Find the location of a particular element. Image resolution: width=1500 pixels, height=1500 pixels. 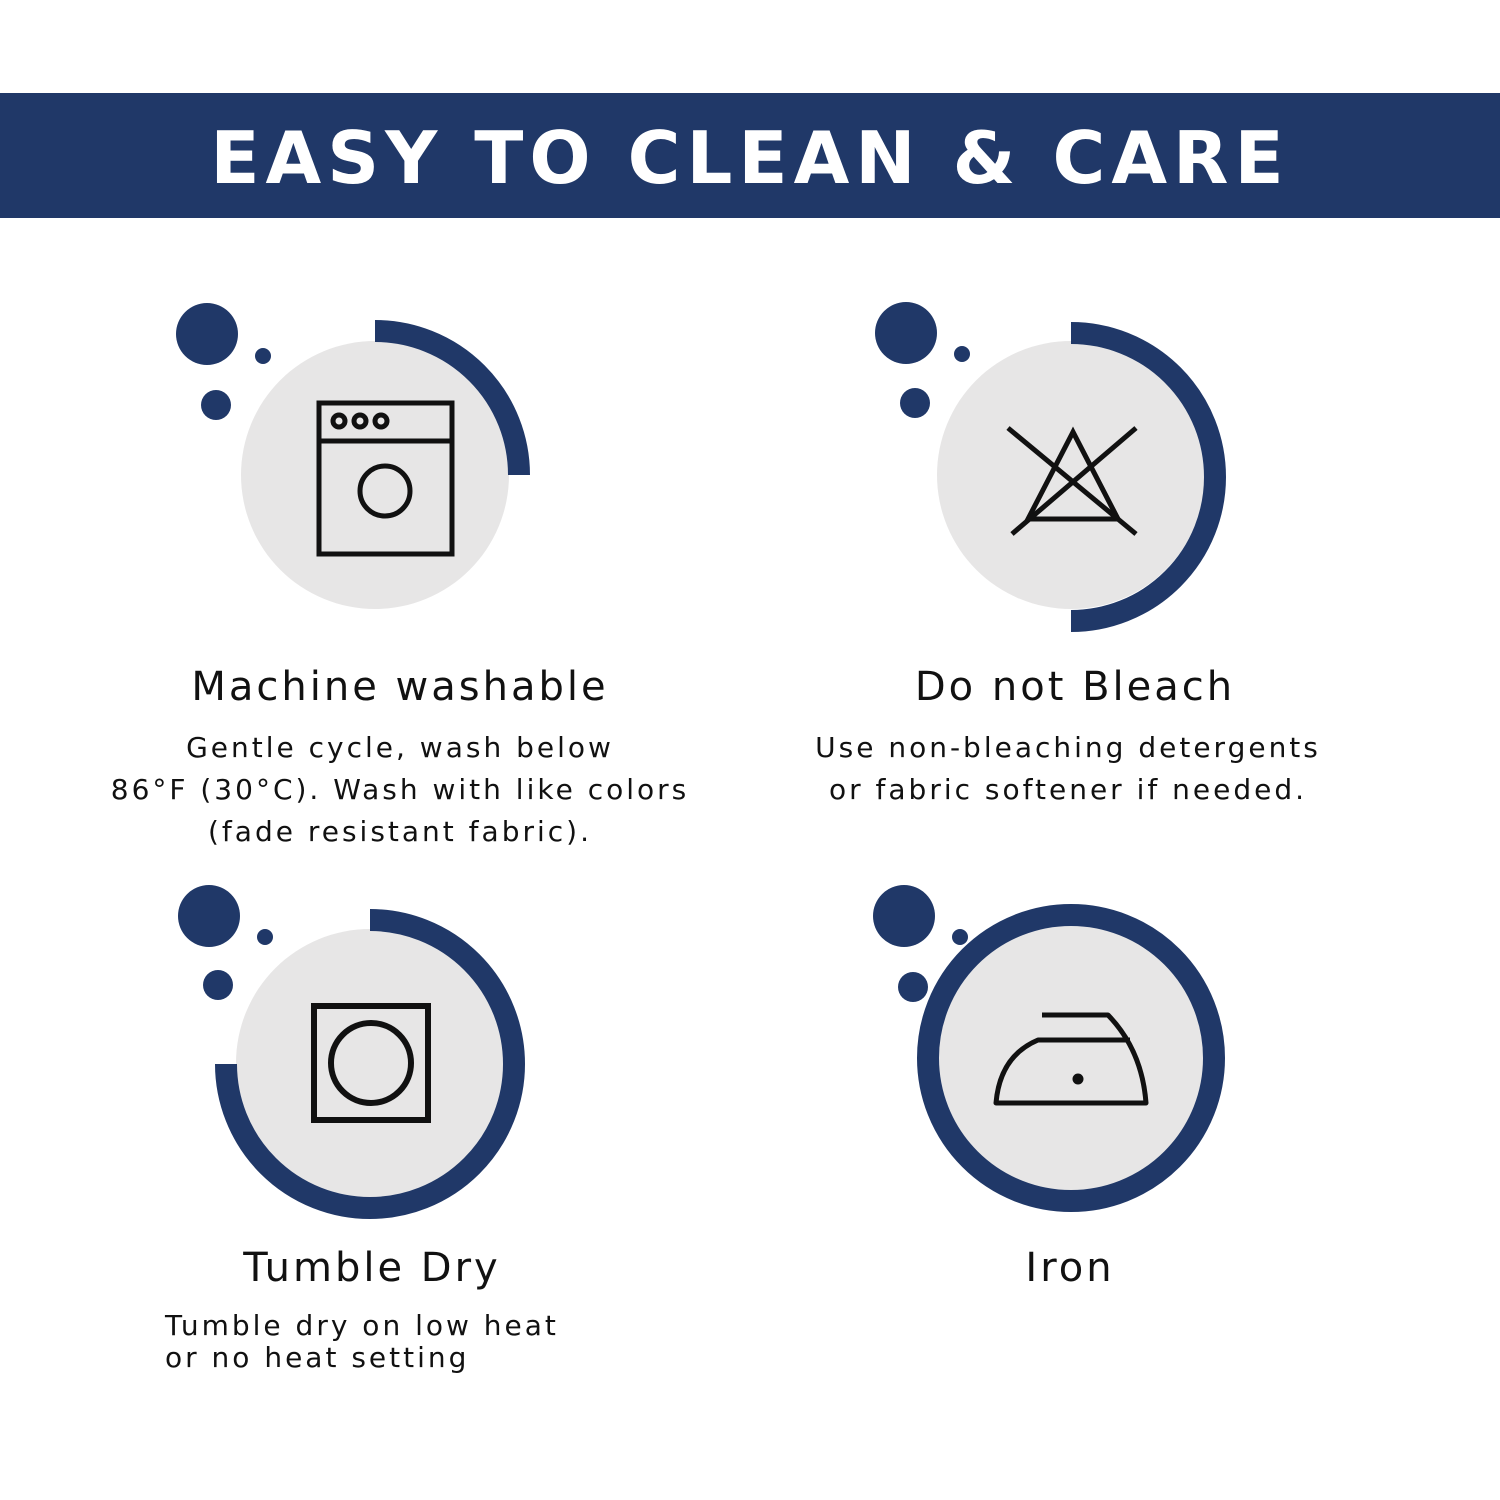

header-banner: EASY TO CLEAN & CARE is located at coordinates (750, 155).